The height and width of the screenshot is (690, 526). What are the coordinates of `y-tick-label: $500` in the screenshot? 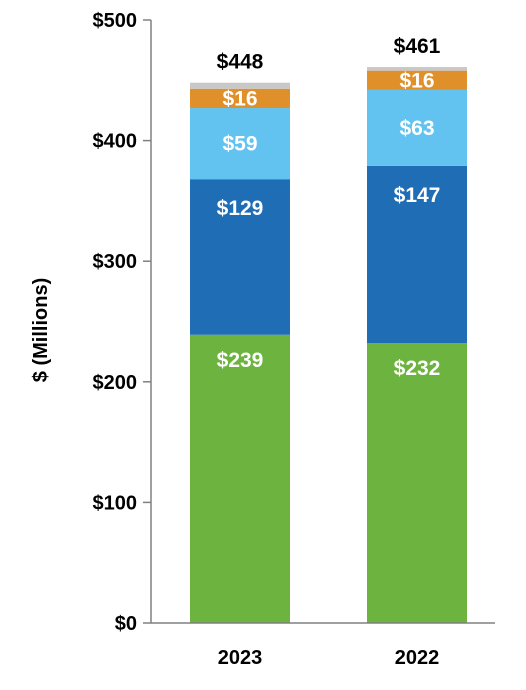 It's located at (115, 21).